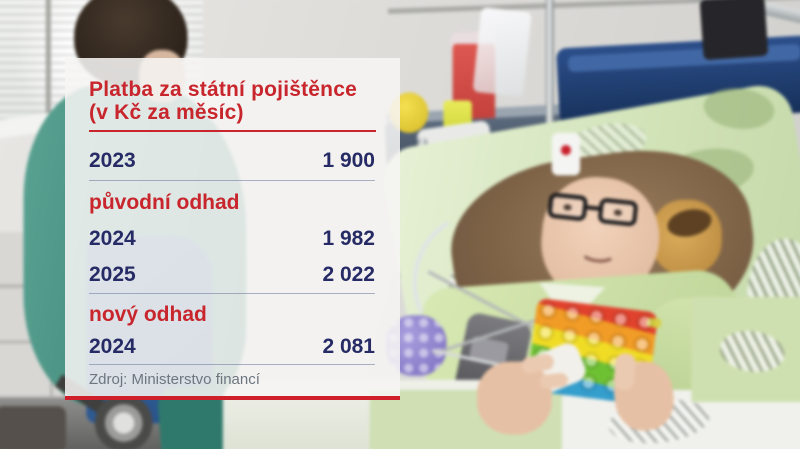 Image resolution: width=800 pixels, height=449 pixels. I want to click on floor-equipment, so click(33, 427).